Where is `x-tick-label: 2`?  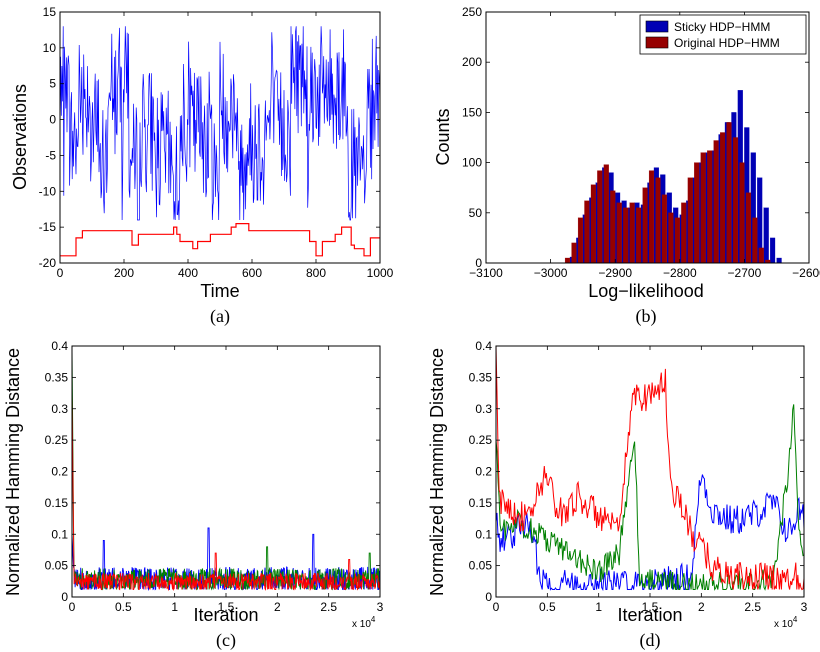
x-tick-label: 2 is located at coordinates (701, 607).